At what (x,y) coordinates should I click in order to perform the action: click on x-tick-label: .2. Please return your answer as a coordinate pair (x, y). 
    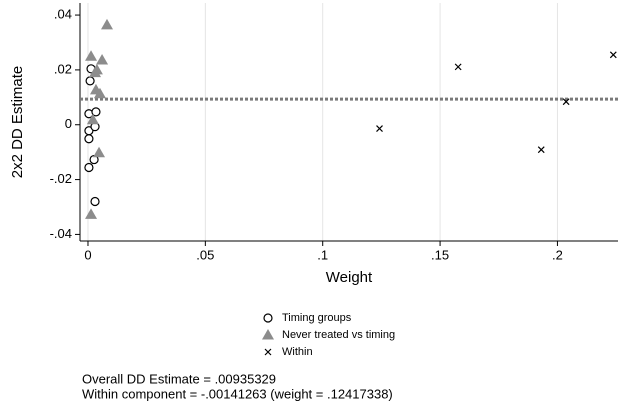
    Looking at the image, I should click on (557, 254).